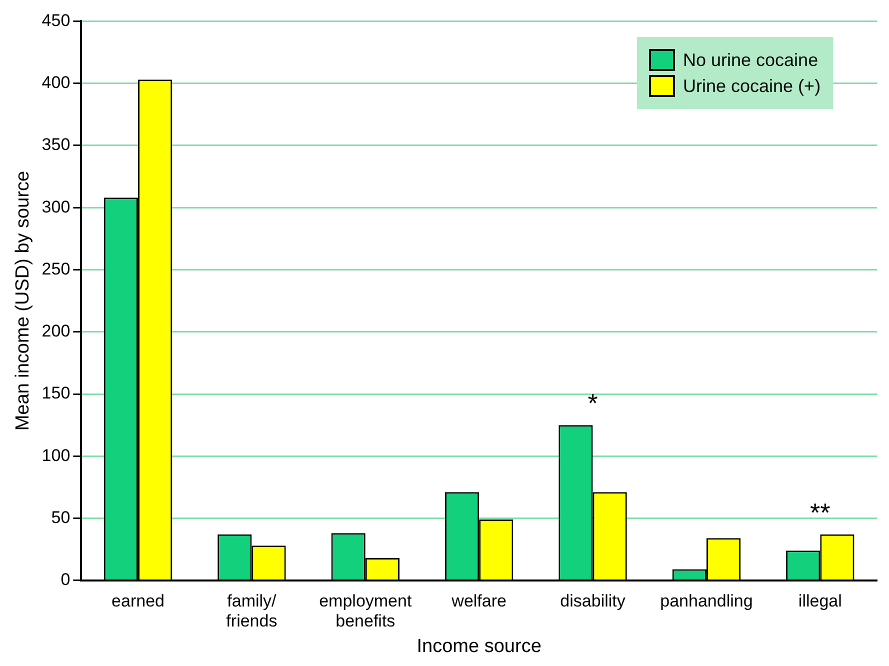 This screenshot has height=666, width=889. I want to click on y-tick-label: 150, so click(56, 393).